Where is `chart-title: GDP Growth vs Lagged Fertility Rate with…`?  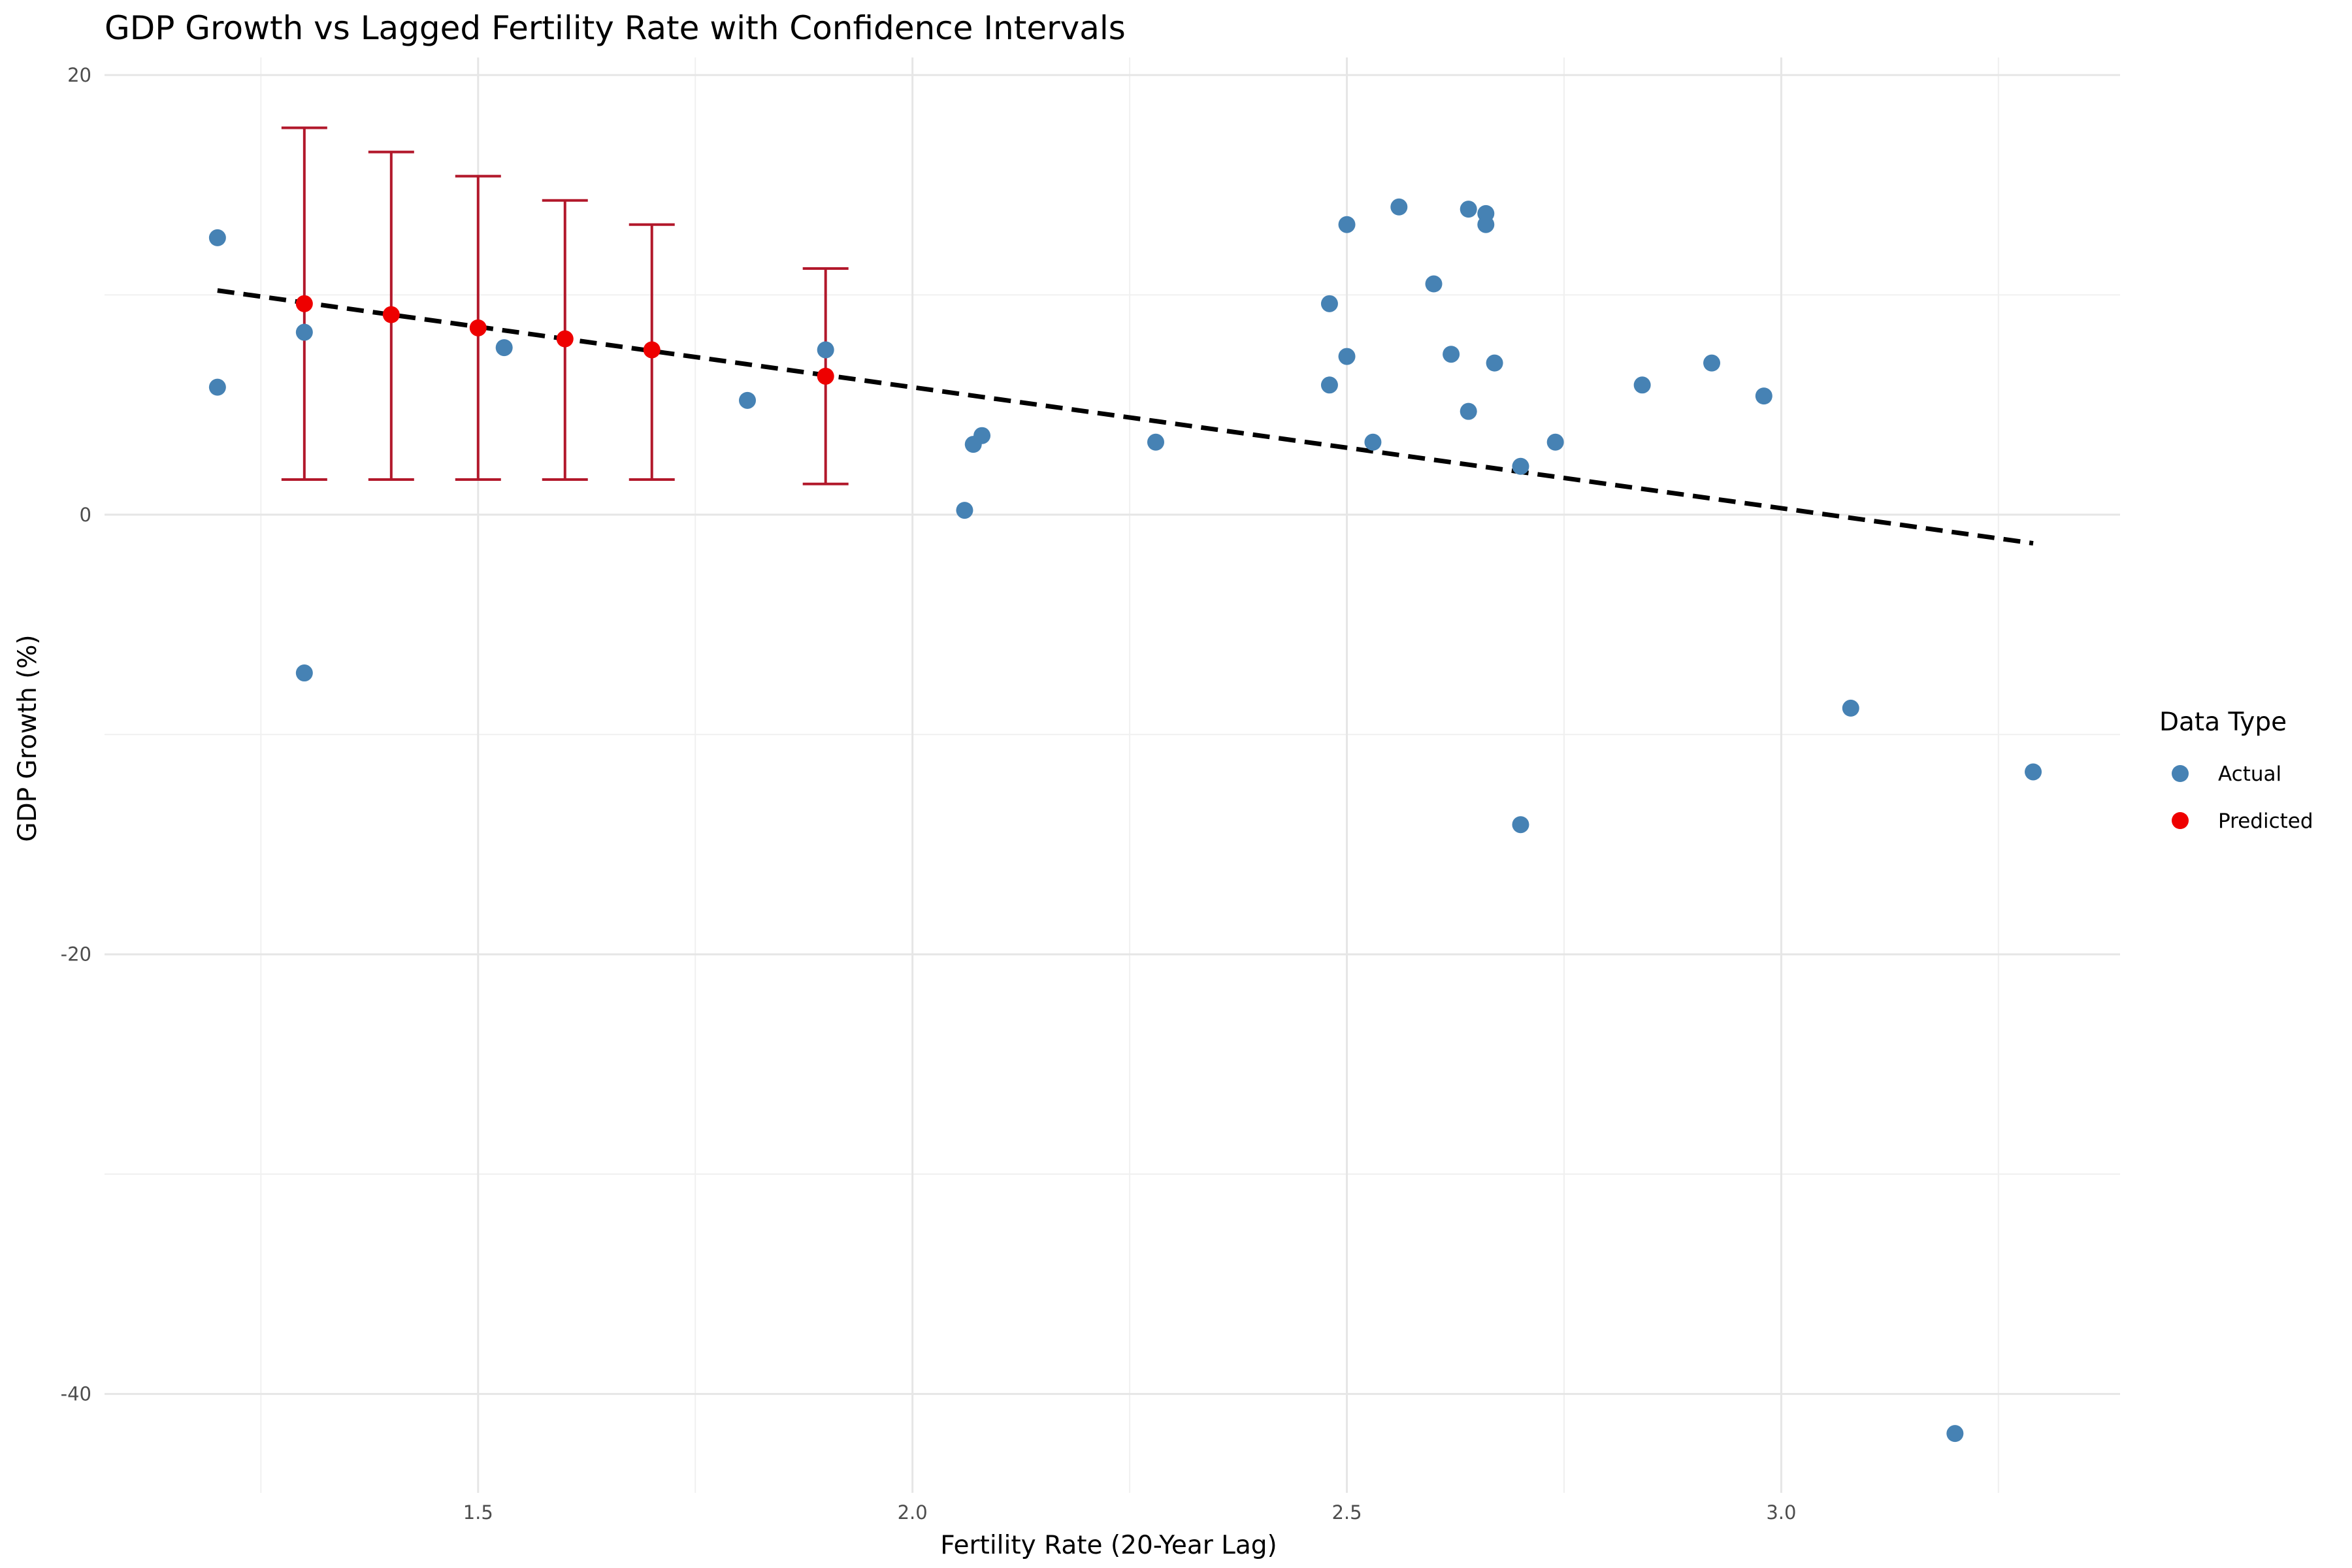
chart-title: GDP Growth vs Lagged Fertility Rate with… is located at coordinates (615, 28).